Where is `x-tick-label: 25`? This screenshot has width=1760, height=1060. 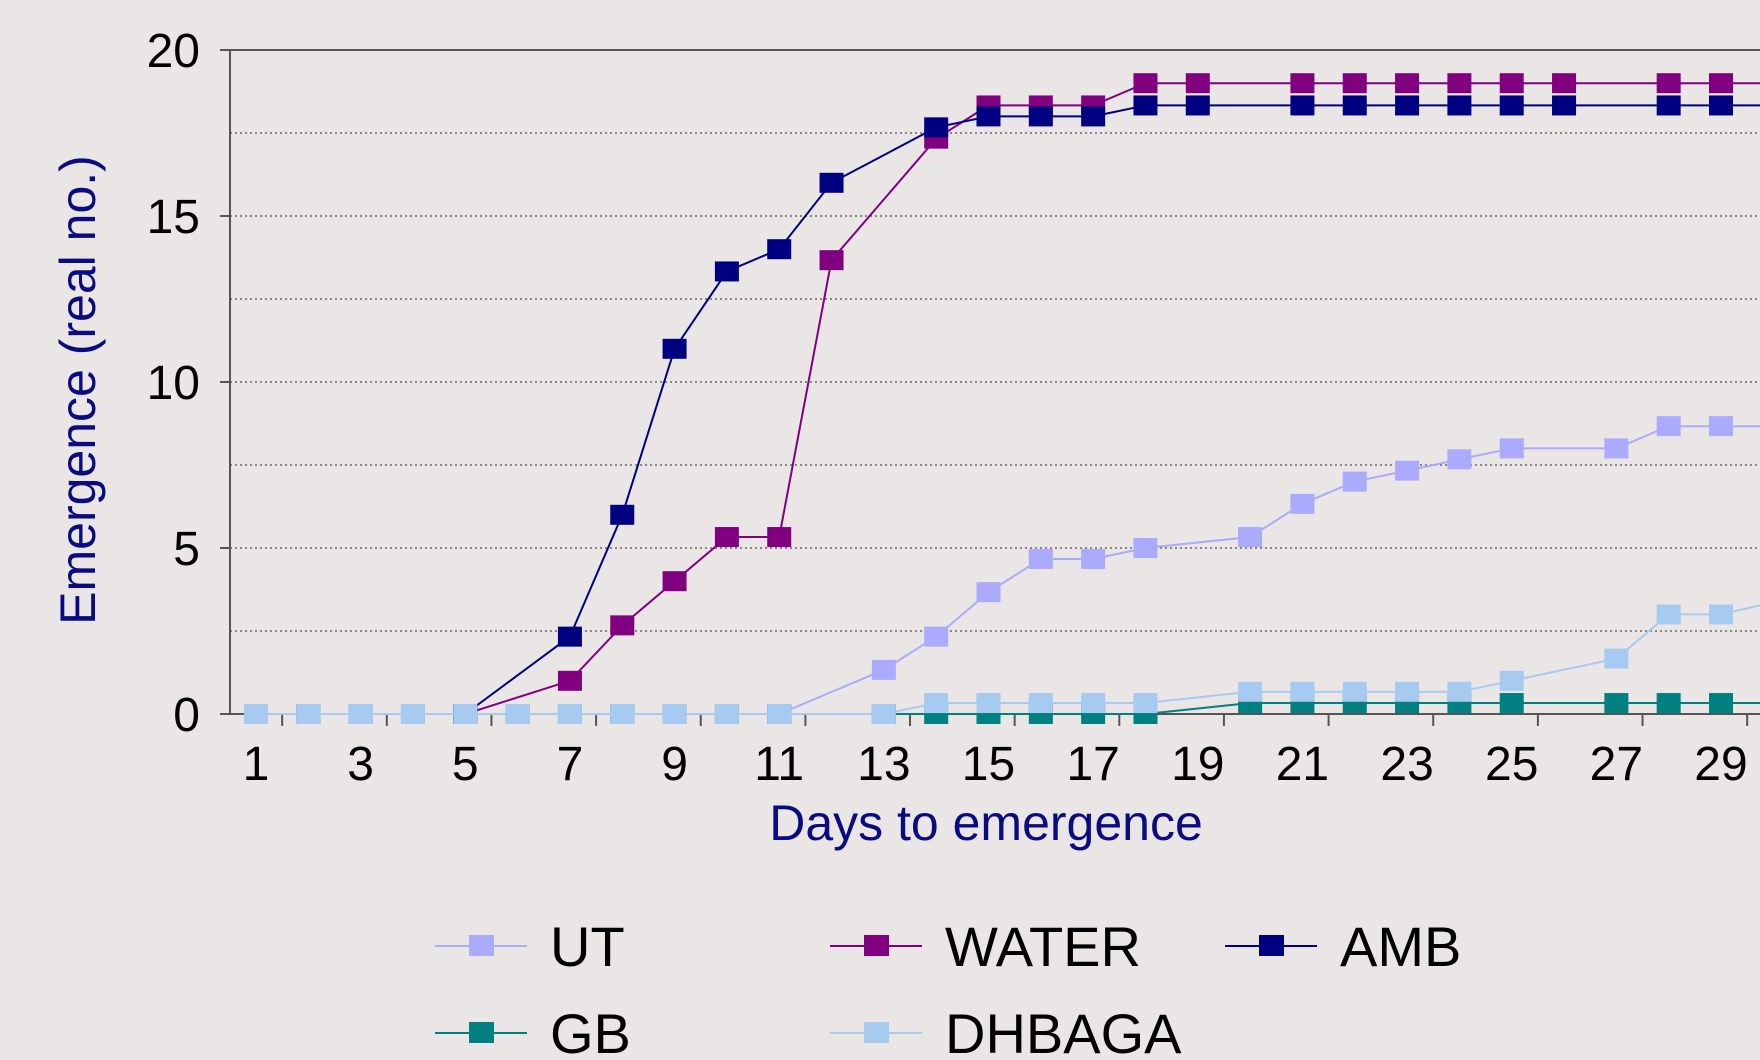
x-tick-label: 25 is located at coordinates (1511, 764).